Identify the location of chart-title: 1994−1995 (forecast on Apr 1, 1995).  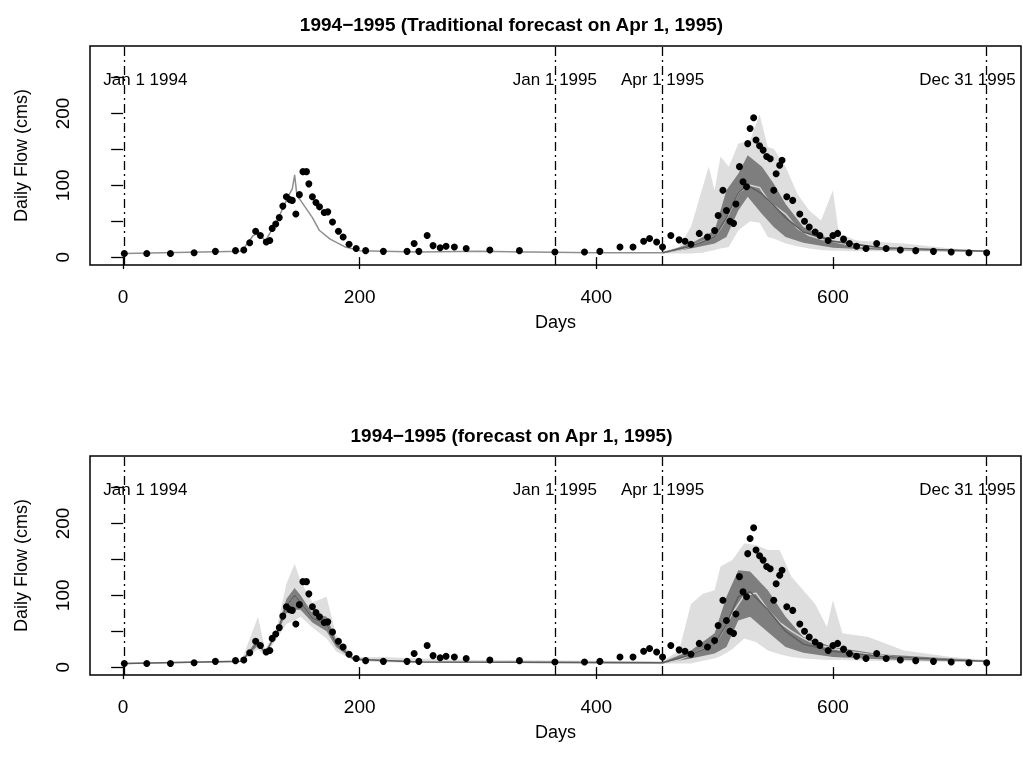
(511, 435).